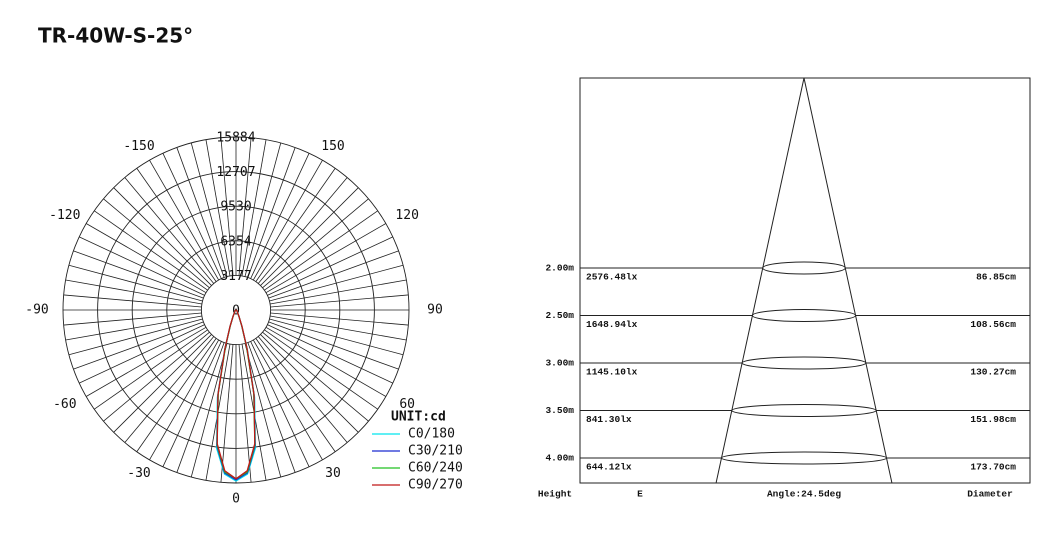 The width and height of the screenshot is (1047, 545). Describe the element at coordinates (435, 485) in the screenshot. I see `legend-label: C90/270` at that location.